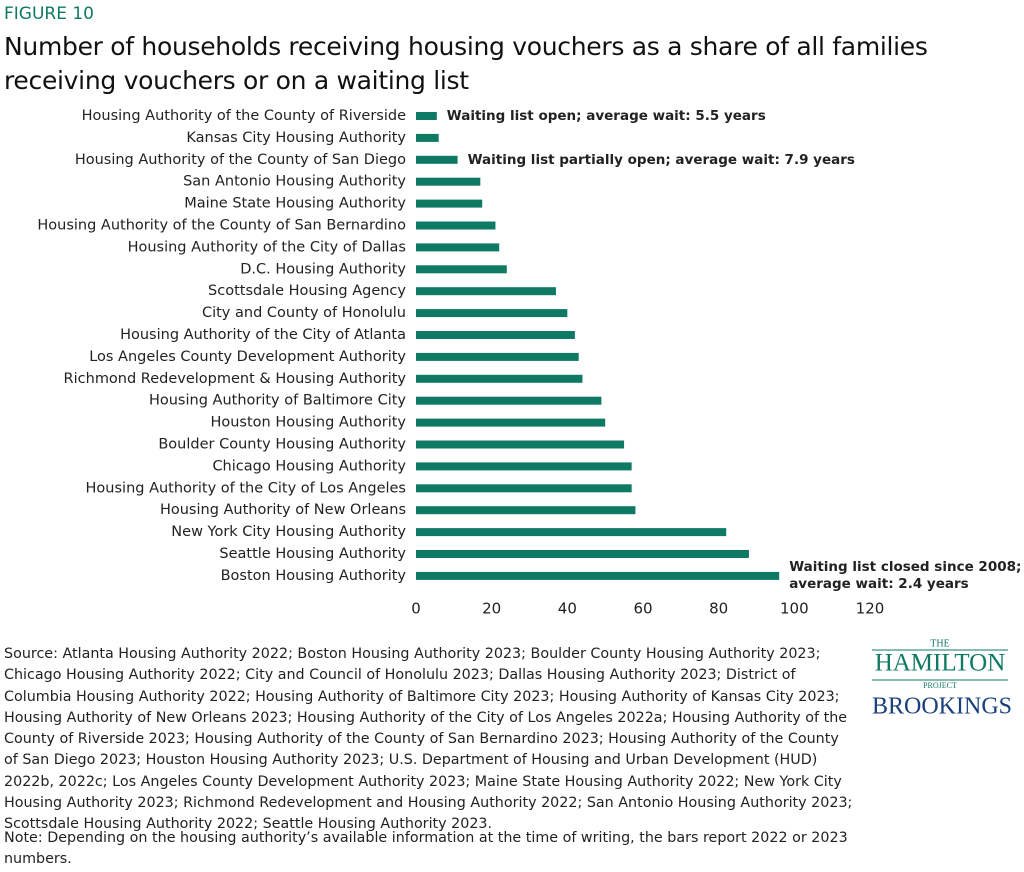 Image resolution: width=1024 pixels, height=872 pixels. Describe the element at coordinates (267, 247) in the screenshot. I see `y-tick-label: Housing Authority of the City of Dallas` at that location.